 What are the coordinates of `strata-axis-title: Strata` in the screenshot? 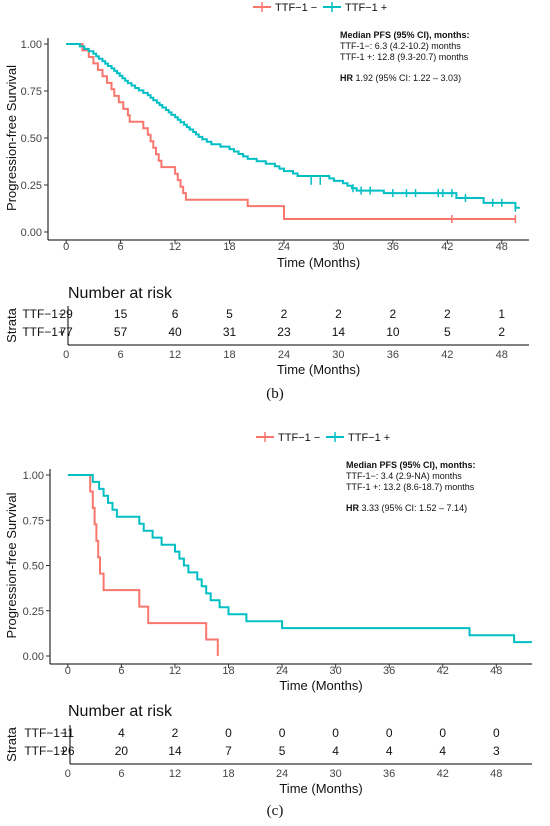 It's located at (11, 743).